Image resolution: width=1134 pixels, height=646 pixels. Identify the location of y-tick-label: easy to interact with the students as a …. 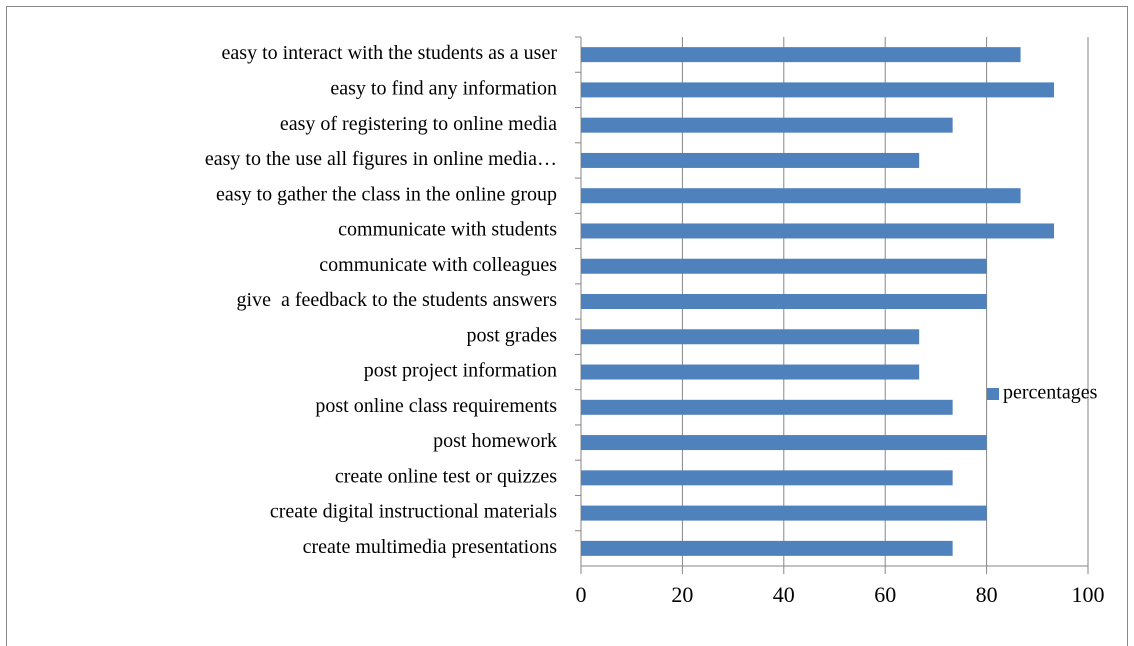
(390, 53).